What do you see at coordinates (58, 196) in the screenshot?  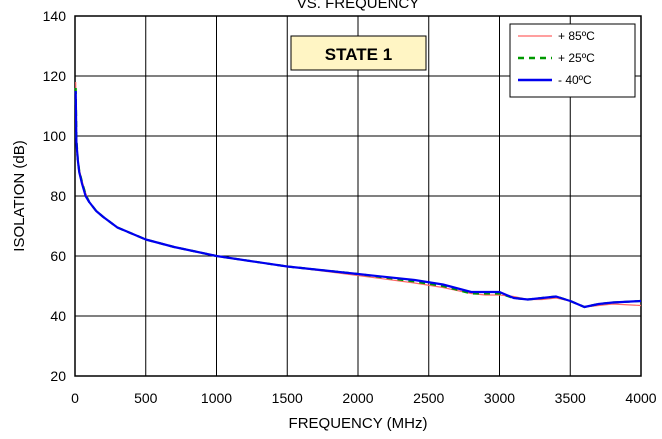 I see `y-tick-label: 80` at bounding box center [58, 196].